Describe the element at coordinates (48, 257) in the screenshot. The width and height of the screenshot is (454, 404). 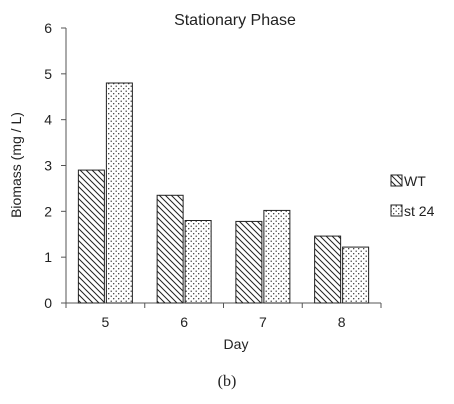
I see `y-tick-label: 1` at that location.